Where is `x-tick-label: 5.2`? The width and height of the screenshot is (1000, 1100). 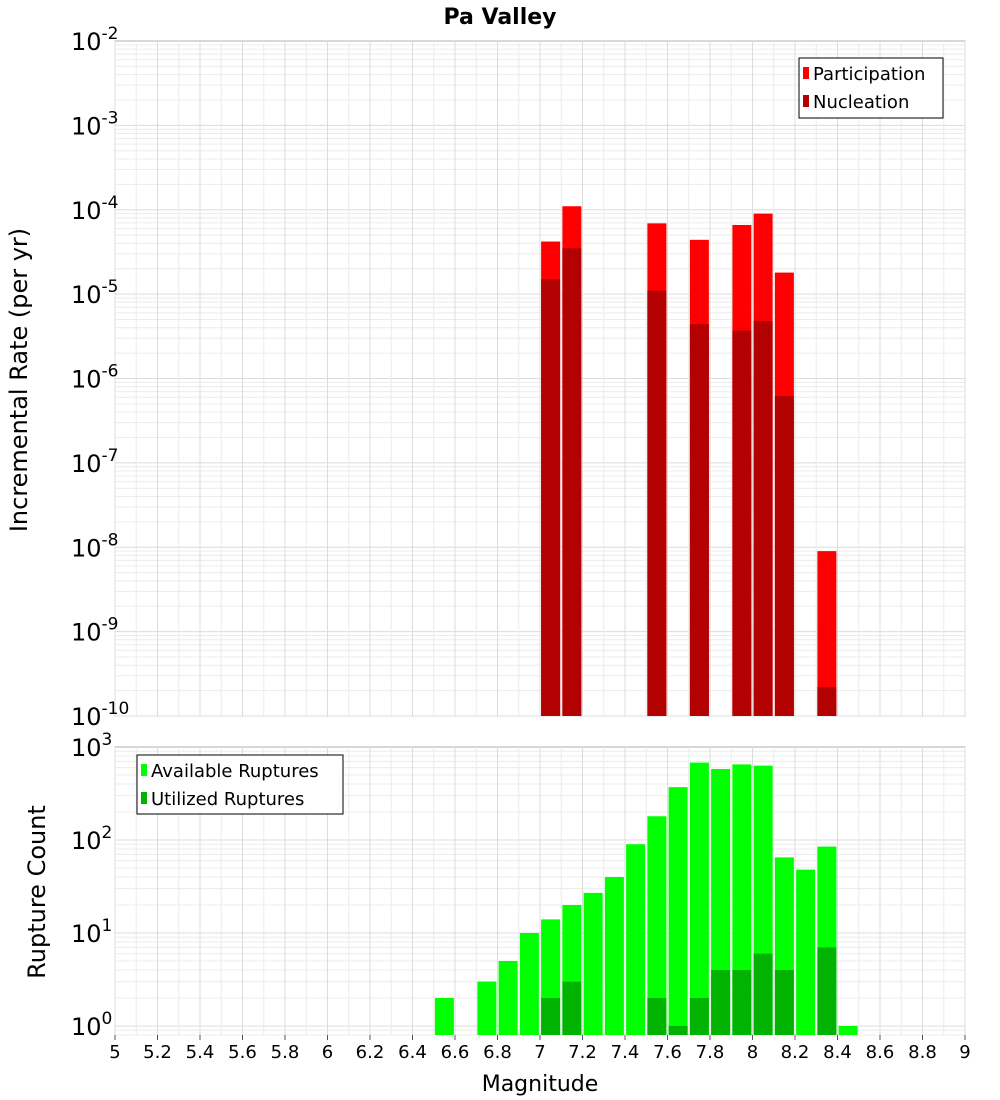 x-tick-label: 5.2 is located at coordinates (157, 1052).